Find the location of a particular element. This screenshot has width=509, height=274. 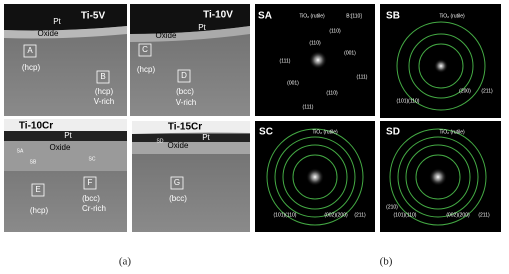

caption: (b) is located at coordinates (386, 262).